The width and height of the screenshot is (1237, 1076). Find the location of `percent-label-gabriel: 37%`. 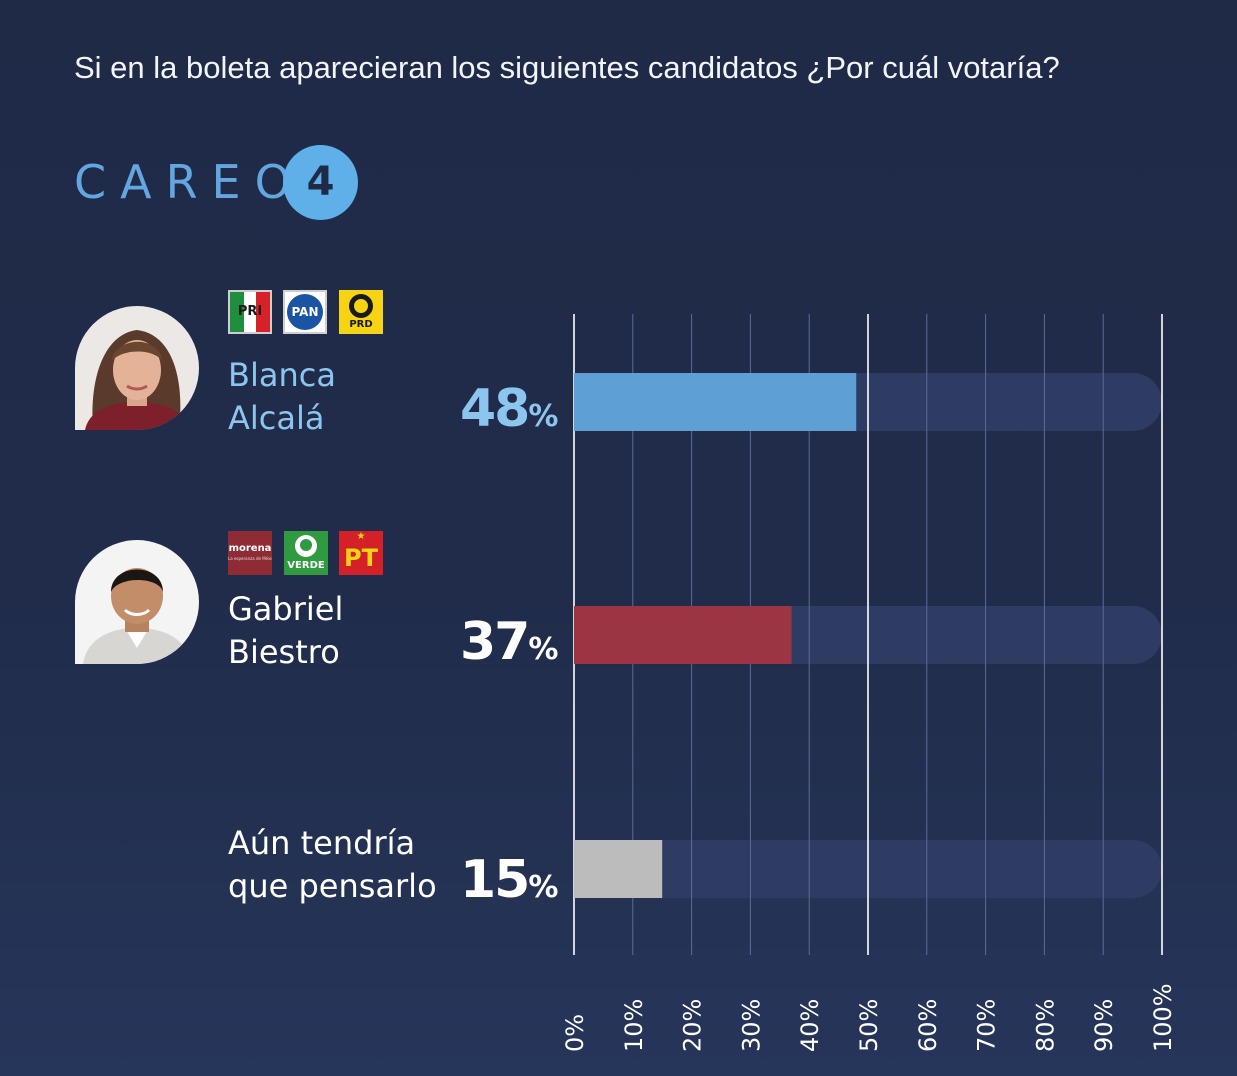

percent-label-gabriel: 37% is located at coordinates (509, 642).